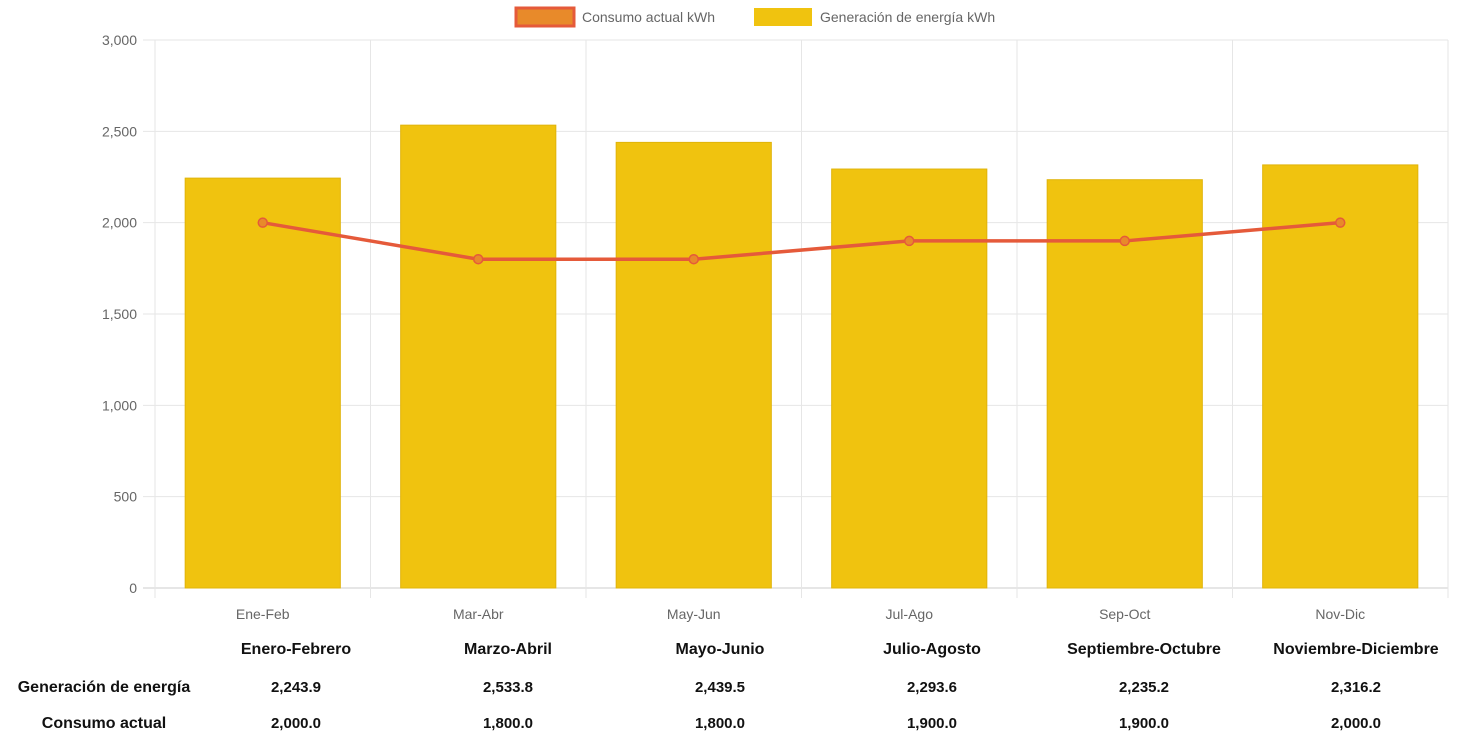  I want to click on legend-label-generacion: Generación de energía kWh, so click(907, 17).